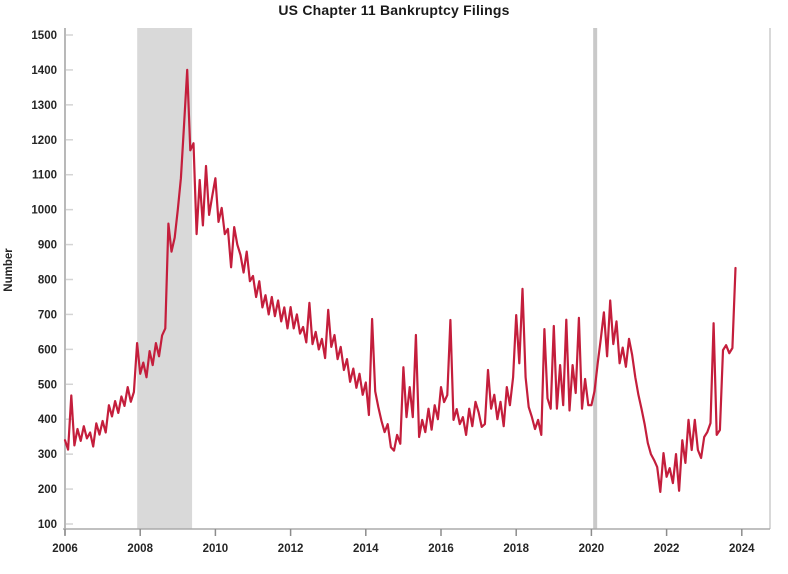 The width and height of the screenshot is (788, 574). Describe the element at coordinates (44, 106) in the screenshot. I see `y-tick-label: 1300` at that location.